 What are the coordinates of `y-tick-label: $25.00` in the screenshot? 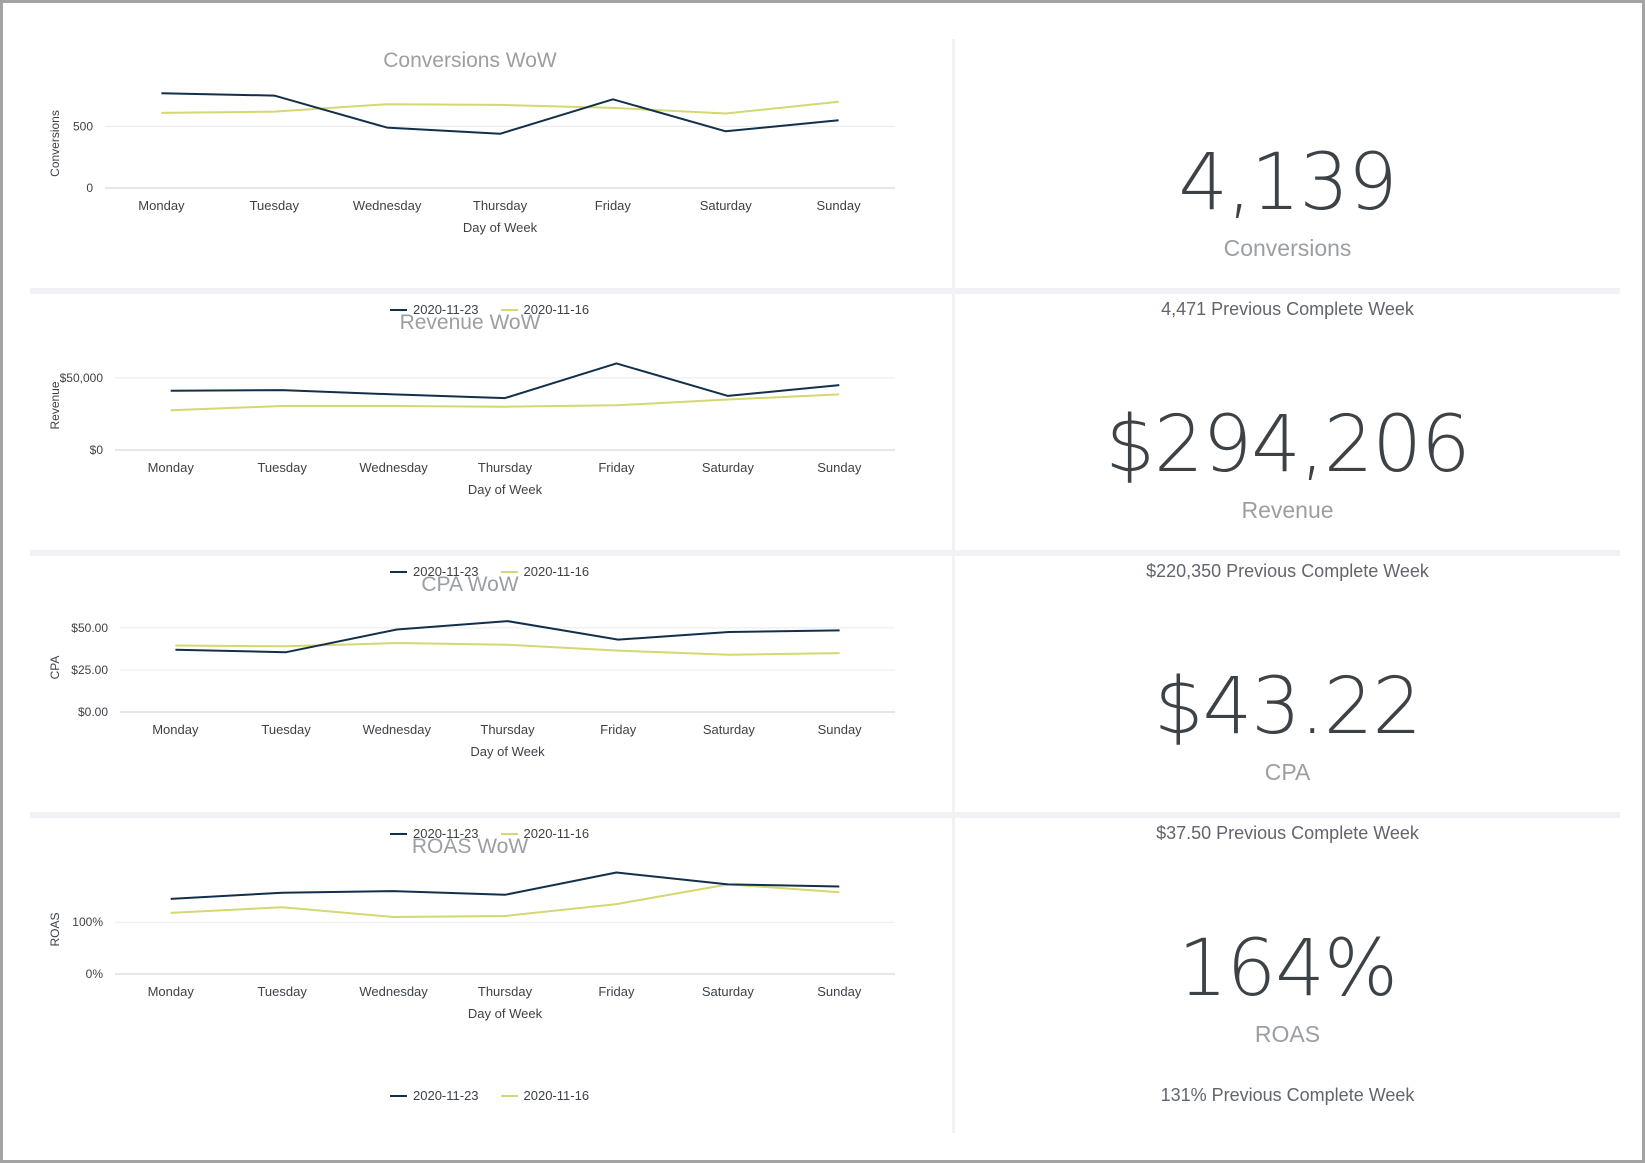 It's located at (89, 670).